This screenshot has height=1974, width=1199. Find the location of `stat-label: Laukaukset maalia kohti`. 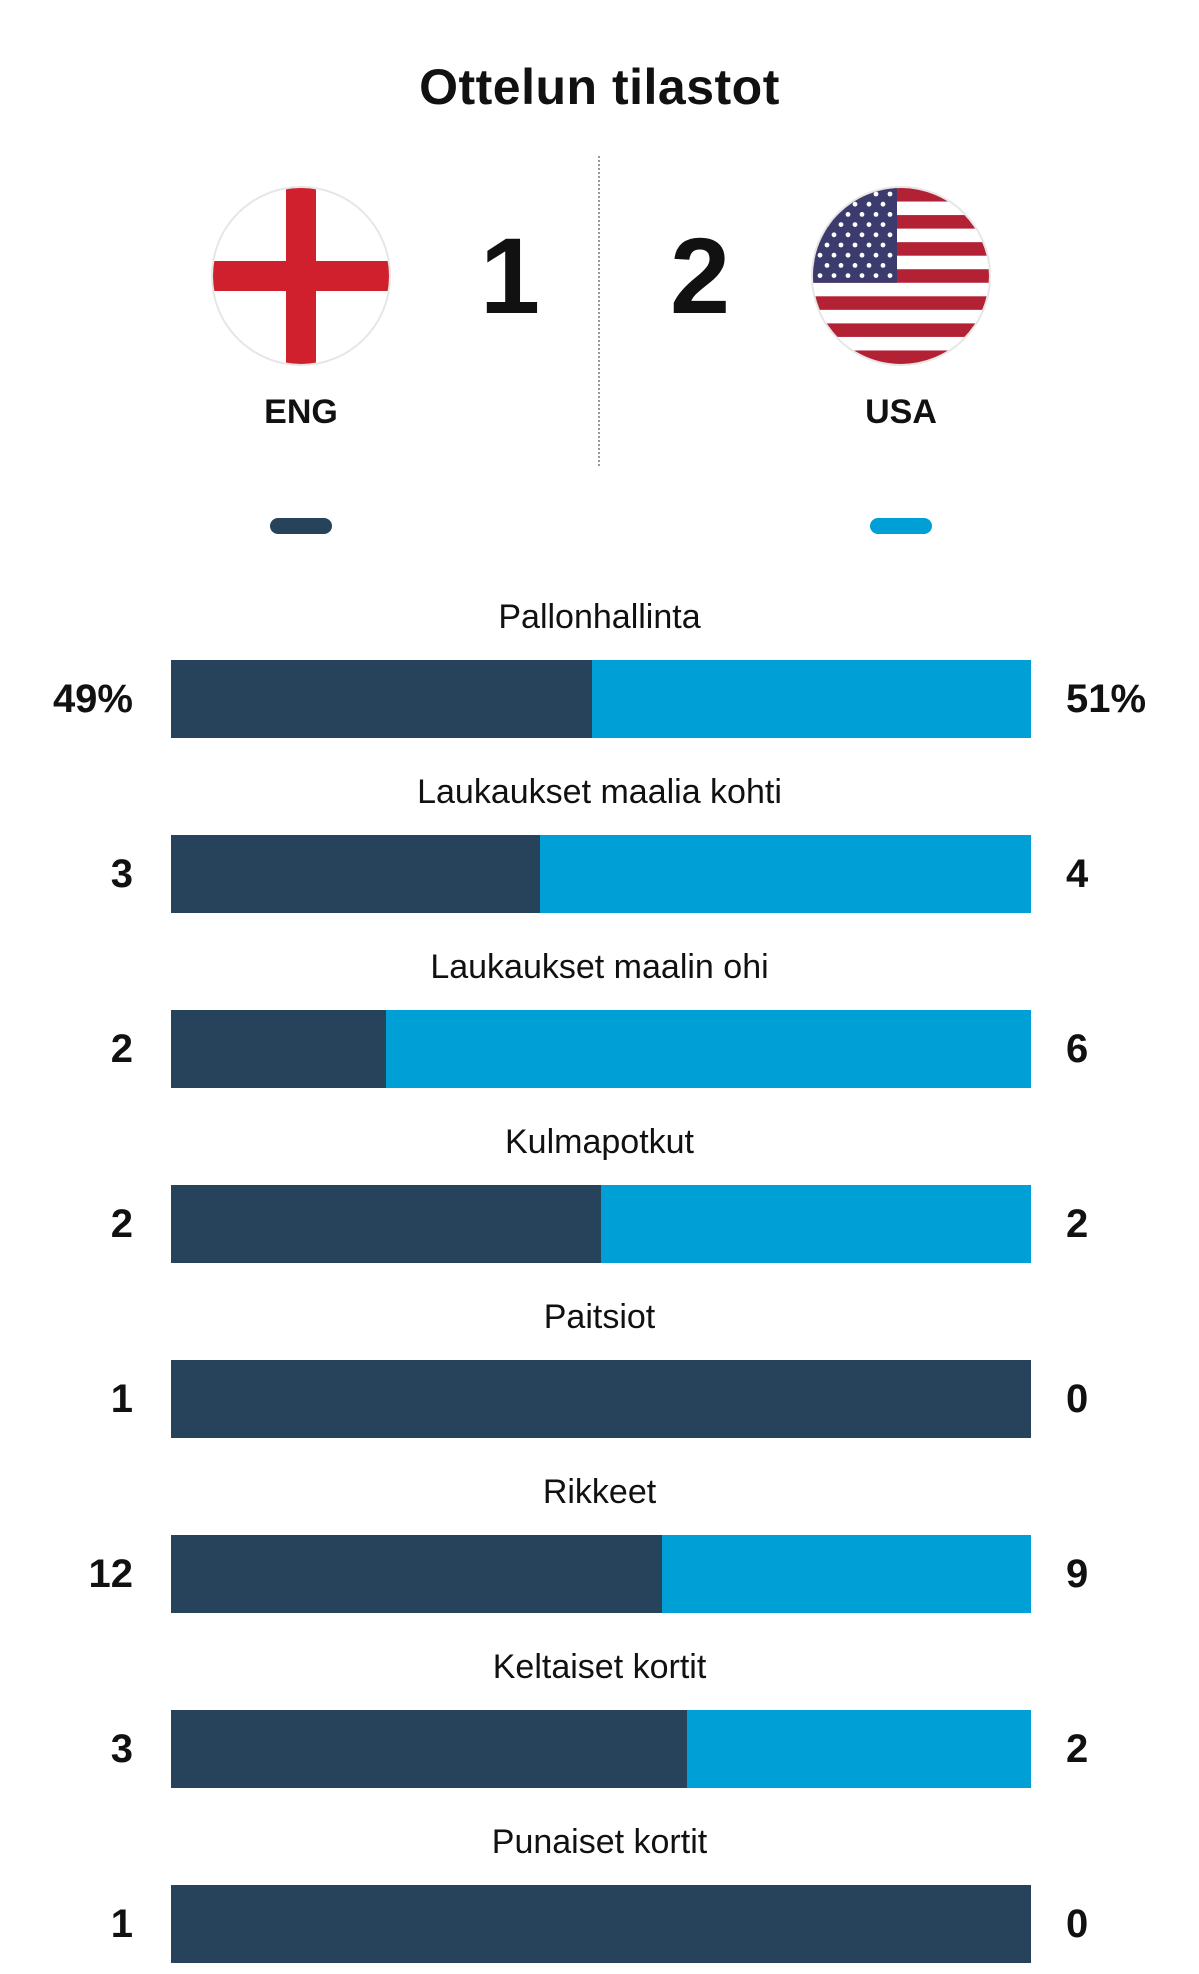

stat-label: Laukaukset maalia kohti is located at coordinates (599, 792).